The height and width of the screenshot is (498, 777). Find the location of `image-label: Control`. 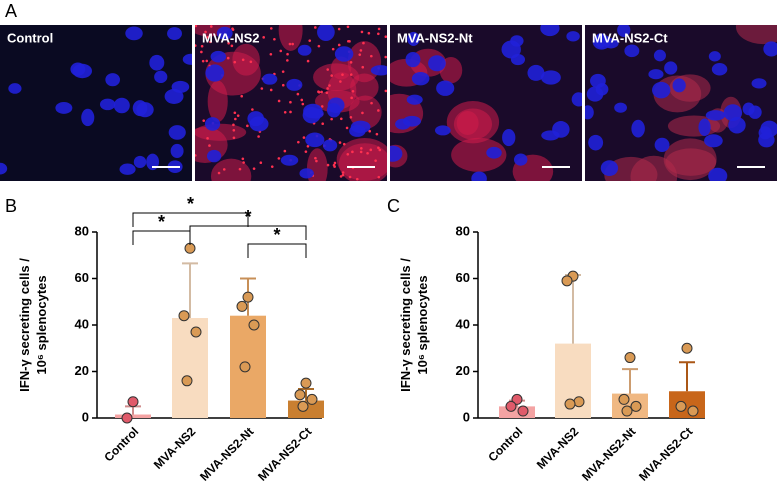

image-label: Control is located at coordinates (30, 37).